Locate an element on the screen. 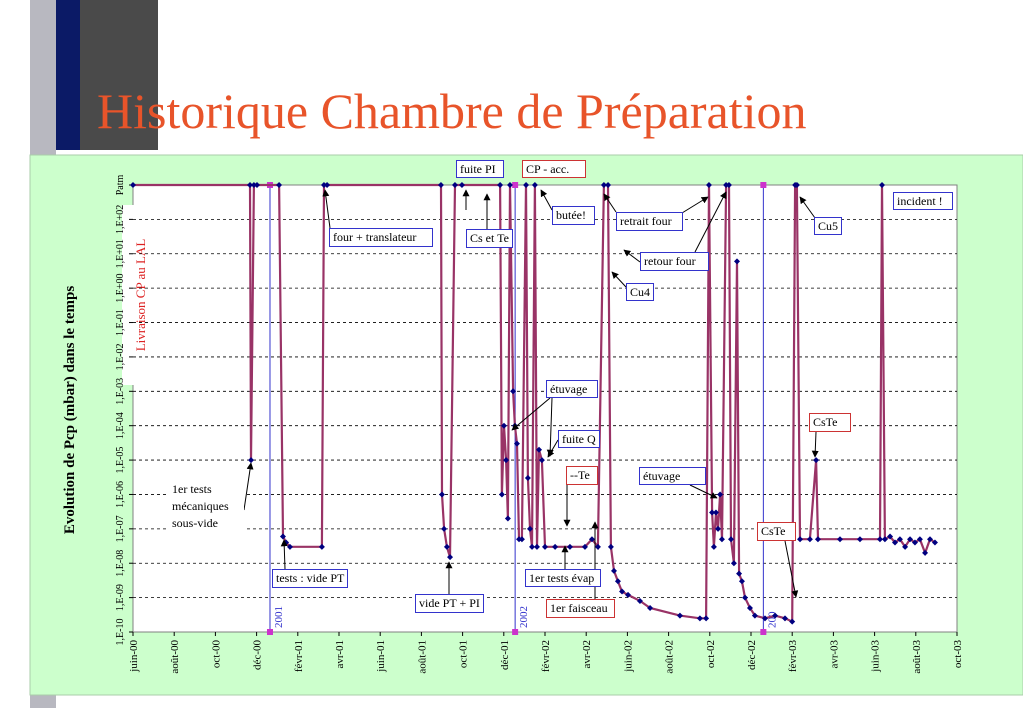 The image size is (1023, 708). annotation: CsTe is located at coordinates (830, 422).